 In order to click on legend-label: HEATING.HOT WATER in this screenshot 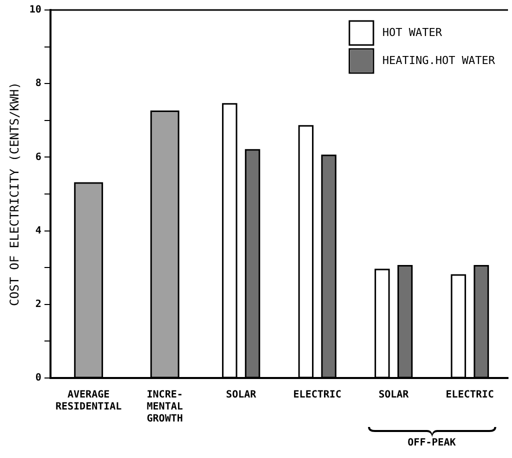, I will do `click(439, 60)`.